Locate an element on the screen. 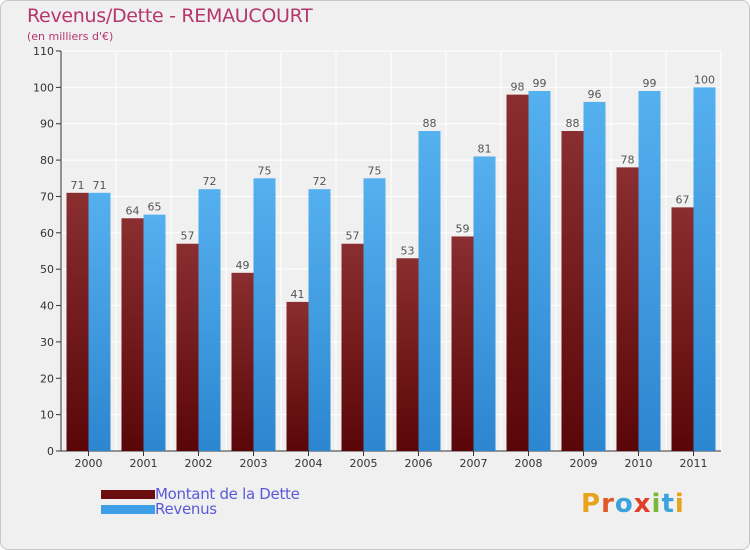  value-label-debt: 49 is located at coordinates (243, 265).